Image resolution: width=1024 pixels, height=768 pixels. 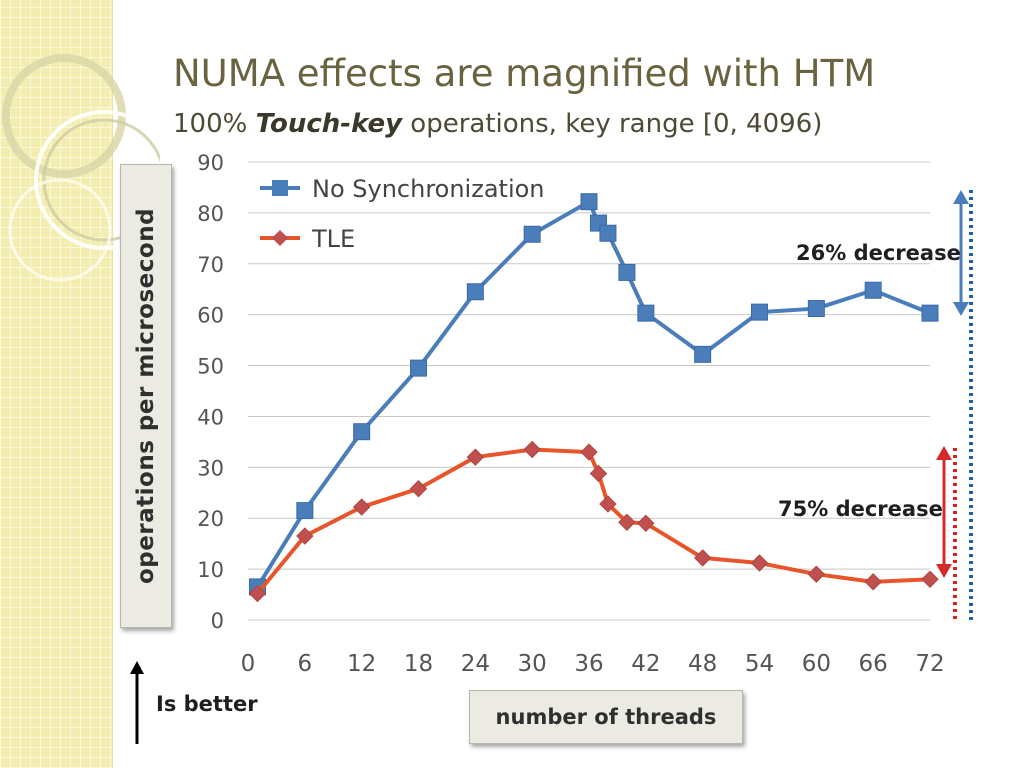 What do you see at coordinates (878, 253) in the screenshot?
I see `annotation-26-decrease: 26% decrease` at bounding box center [878, 253].